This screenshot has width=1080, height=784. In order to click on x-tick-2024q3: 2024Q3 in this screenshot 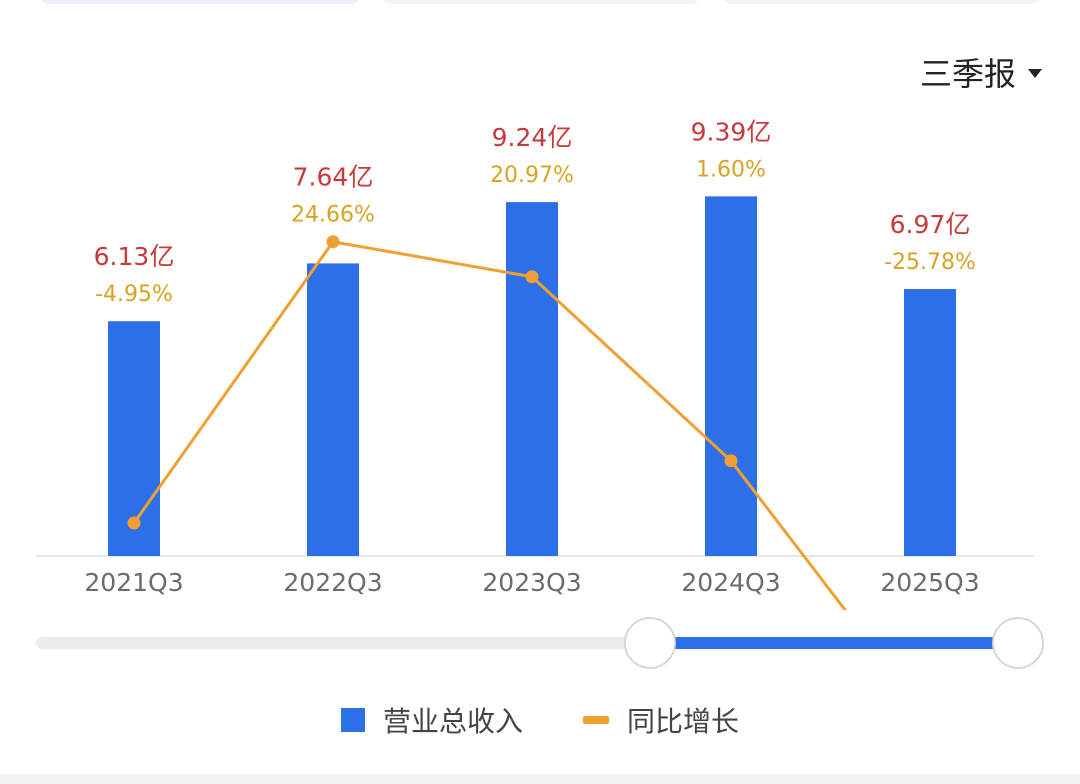, I will do `click(730, 582)`.